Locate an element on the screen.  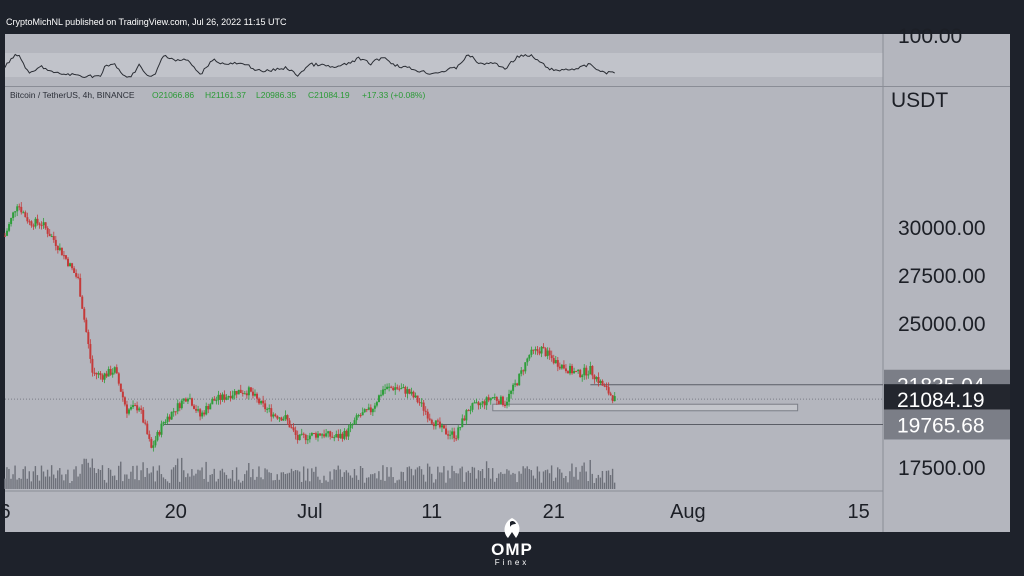
low-value: L20986.35 is located at coordinates (276, 95).